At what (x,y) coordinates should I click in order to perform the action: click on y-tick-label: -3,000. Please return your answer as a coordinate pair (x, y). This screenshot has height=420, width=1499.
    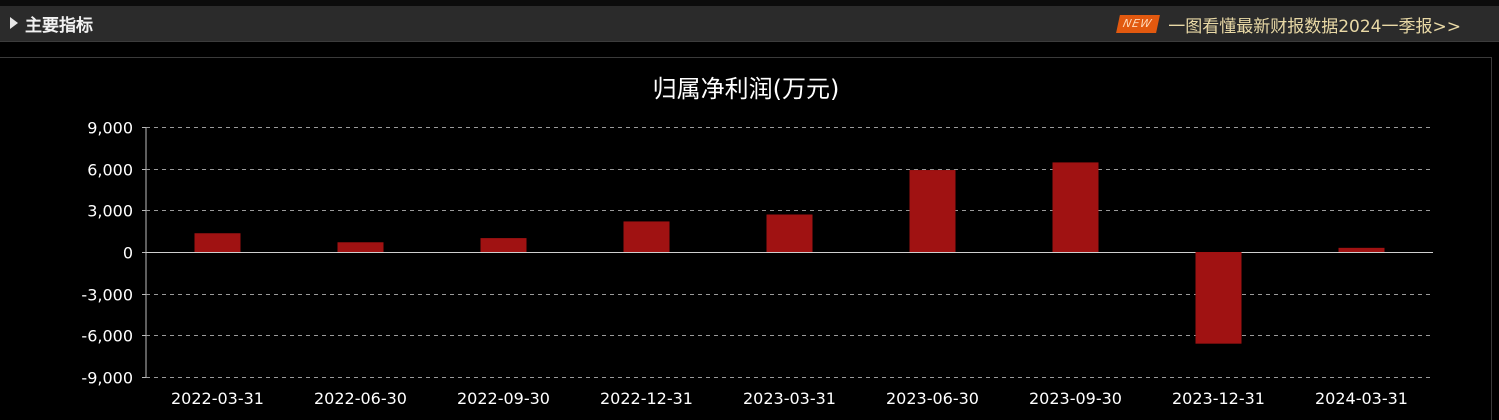
    Looking at the image, I should click on (107, 295).